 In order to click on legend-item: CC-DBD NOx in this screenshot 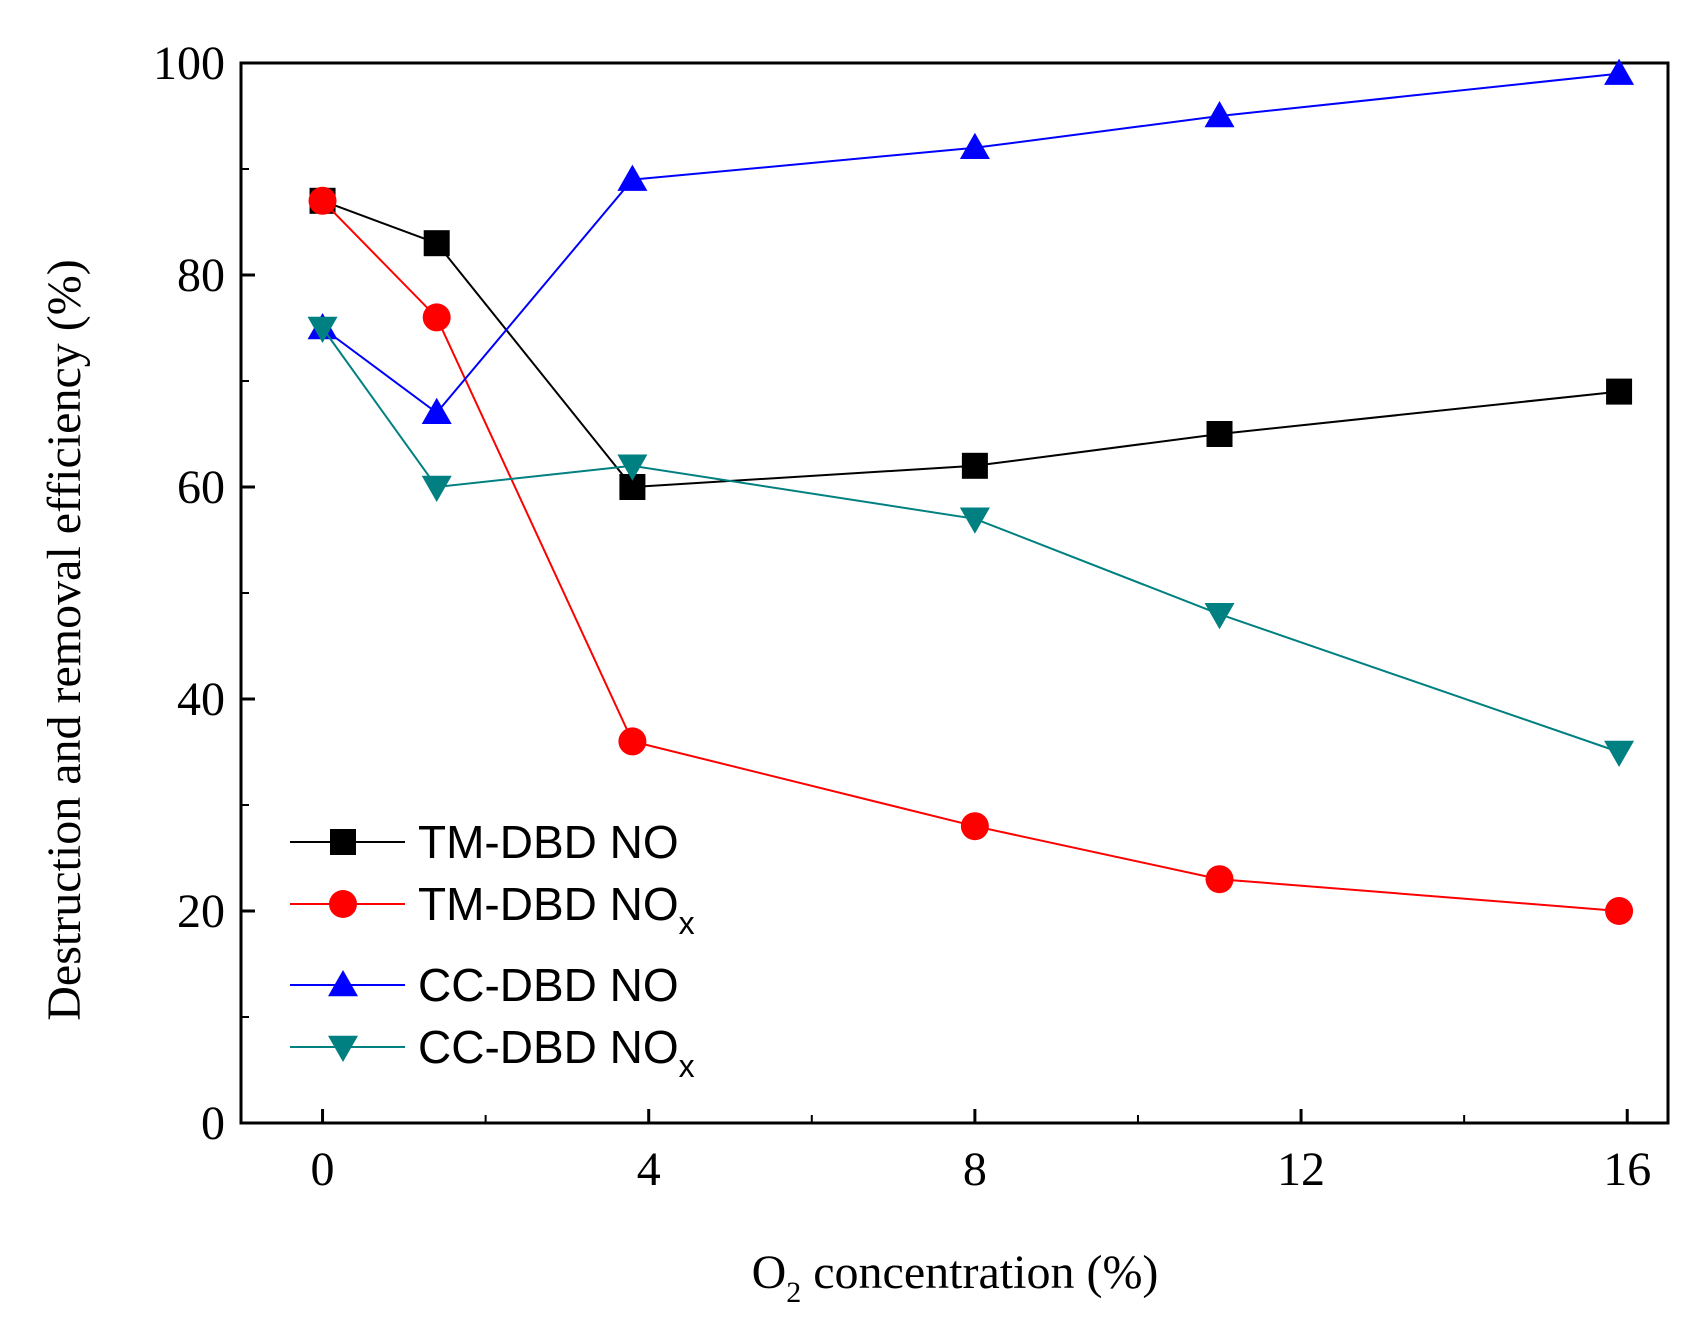, I will do `click(492, 1052)`.